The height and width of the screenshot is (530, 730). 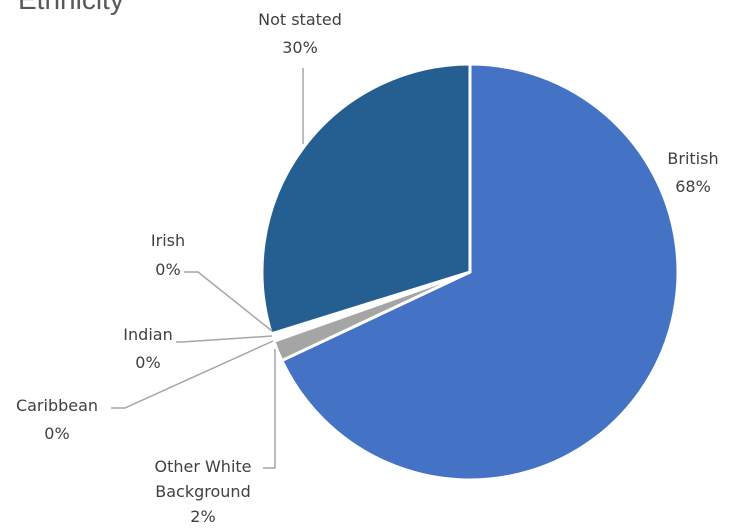 I want to click on label-indian-value: 0%, so click(x=147, y=362).